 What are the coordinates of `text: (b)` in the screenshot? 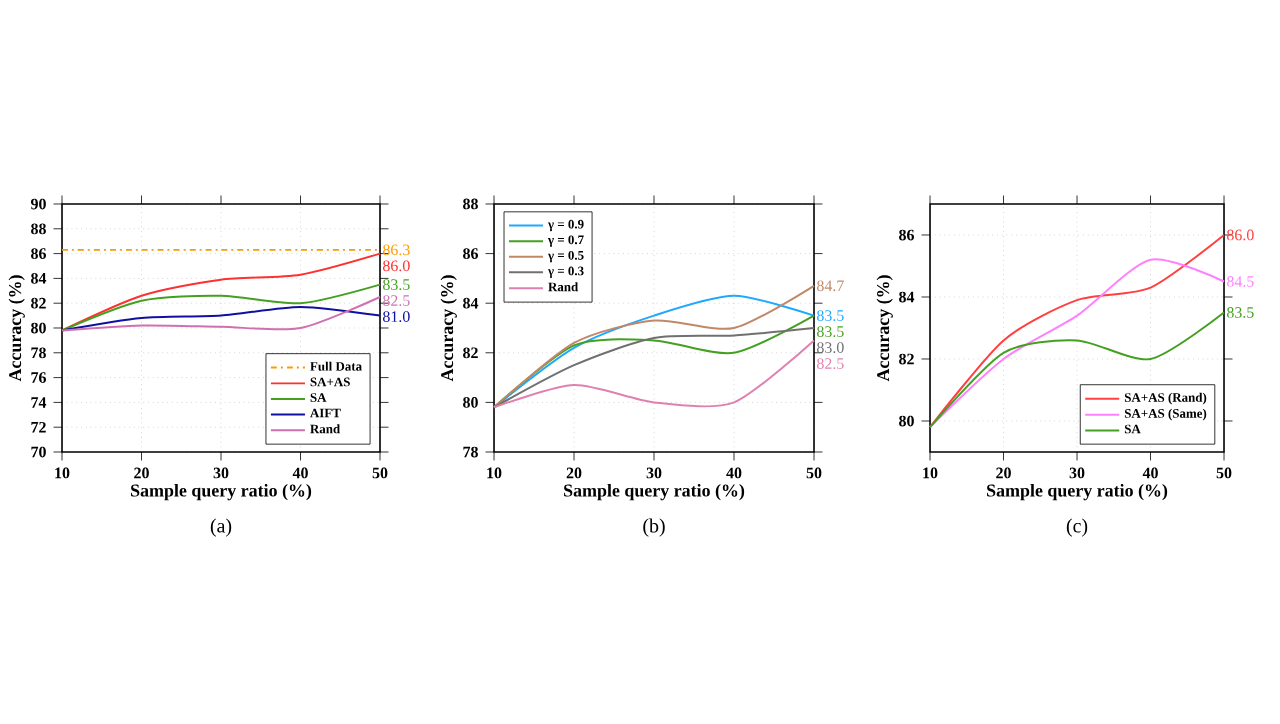 It's located at (654, 527).